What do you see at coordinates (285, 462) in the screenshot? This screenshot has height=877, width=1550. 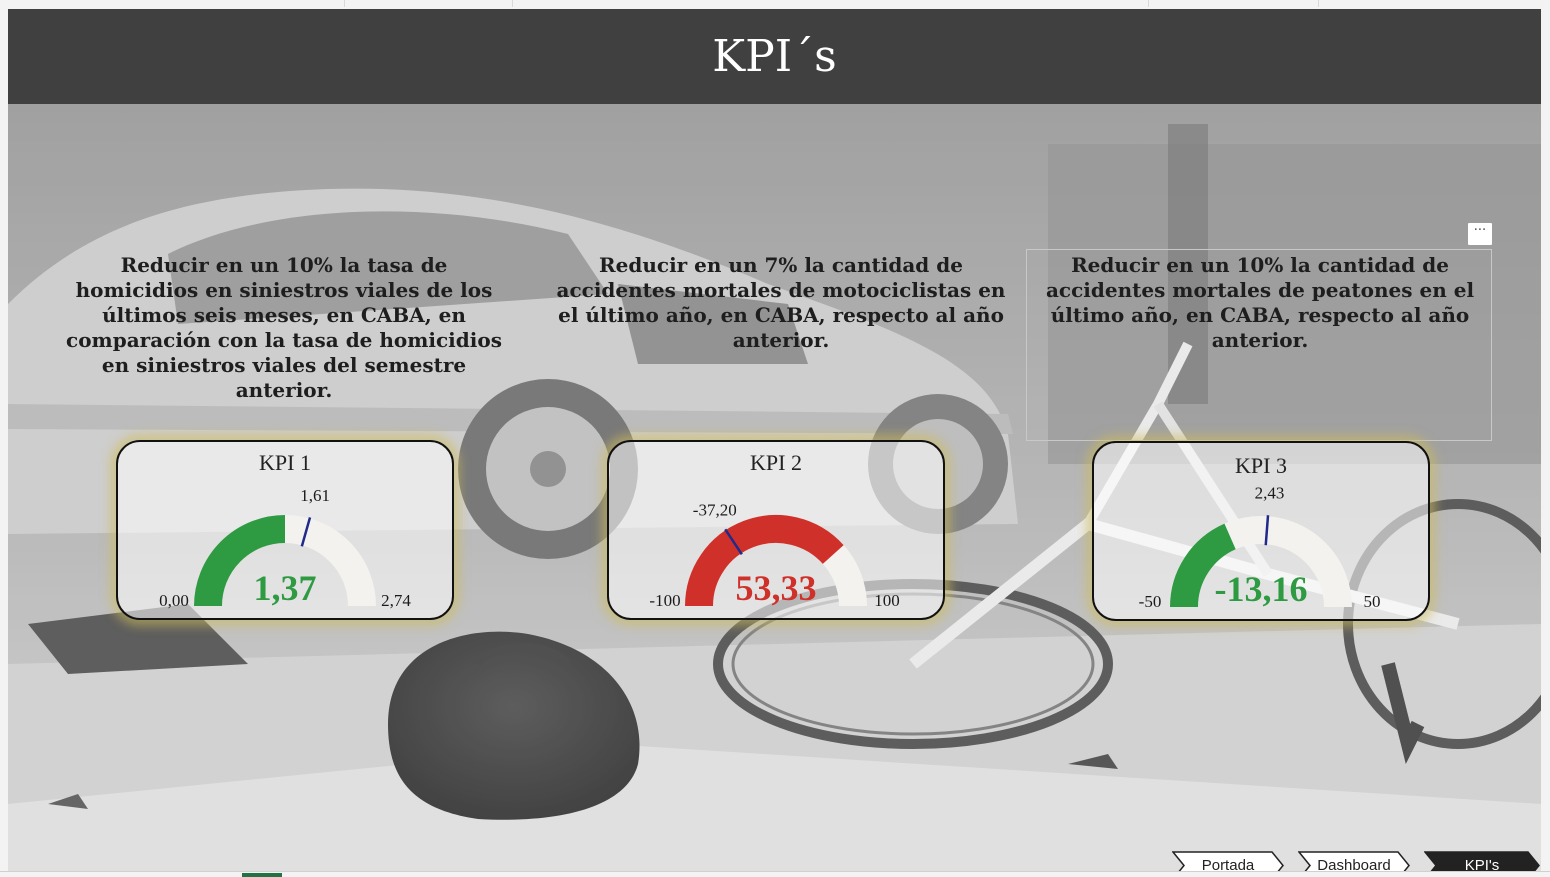 I see `kpi1-title: KPI 1` at bounding box center [285, 462].